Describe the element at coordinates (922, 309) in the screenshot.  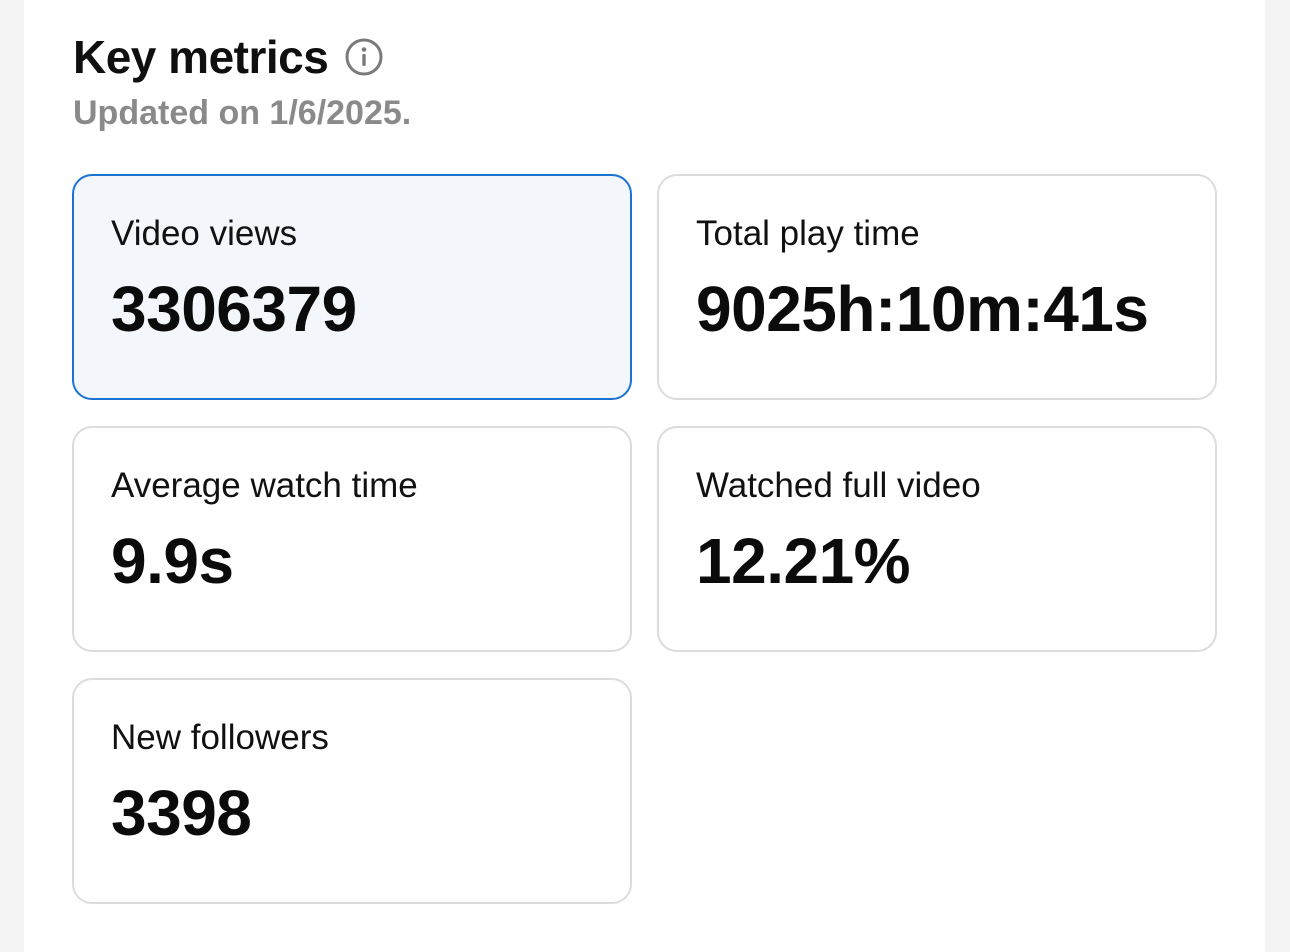
I see `metric-value: 9025h:10m:41s` at that location.